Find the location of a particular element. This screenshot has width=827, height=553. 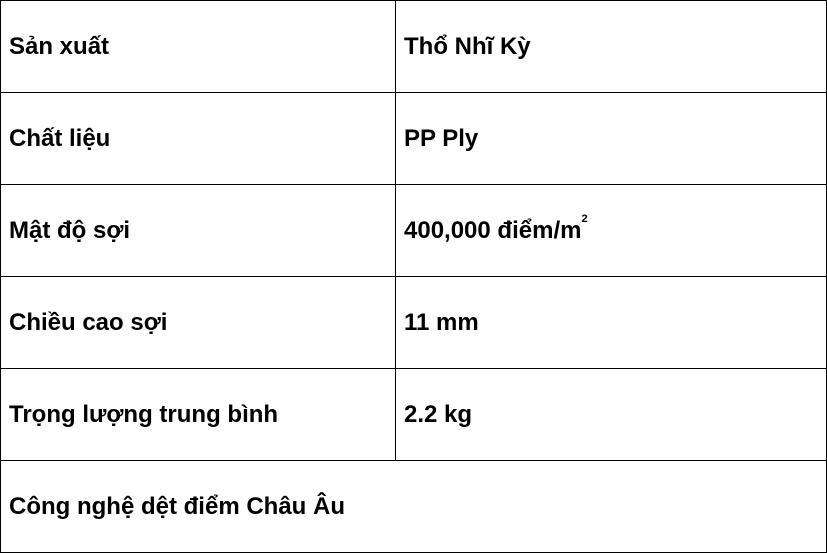

spec-label: Chiều cao sợi is located at coordinates (198, 322).